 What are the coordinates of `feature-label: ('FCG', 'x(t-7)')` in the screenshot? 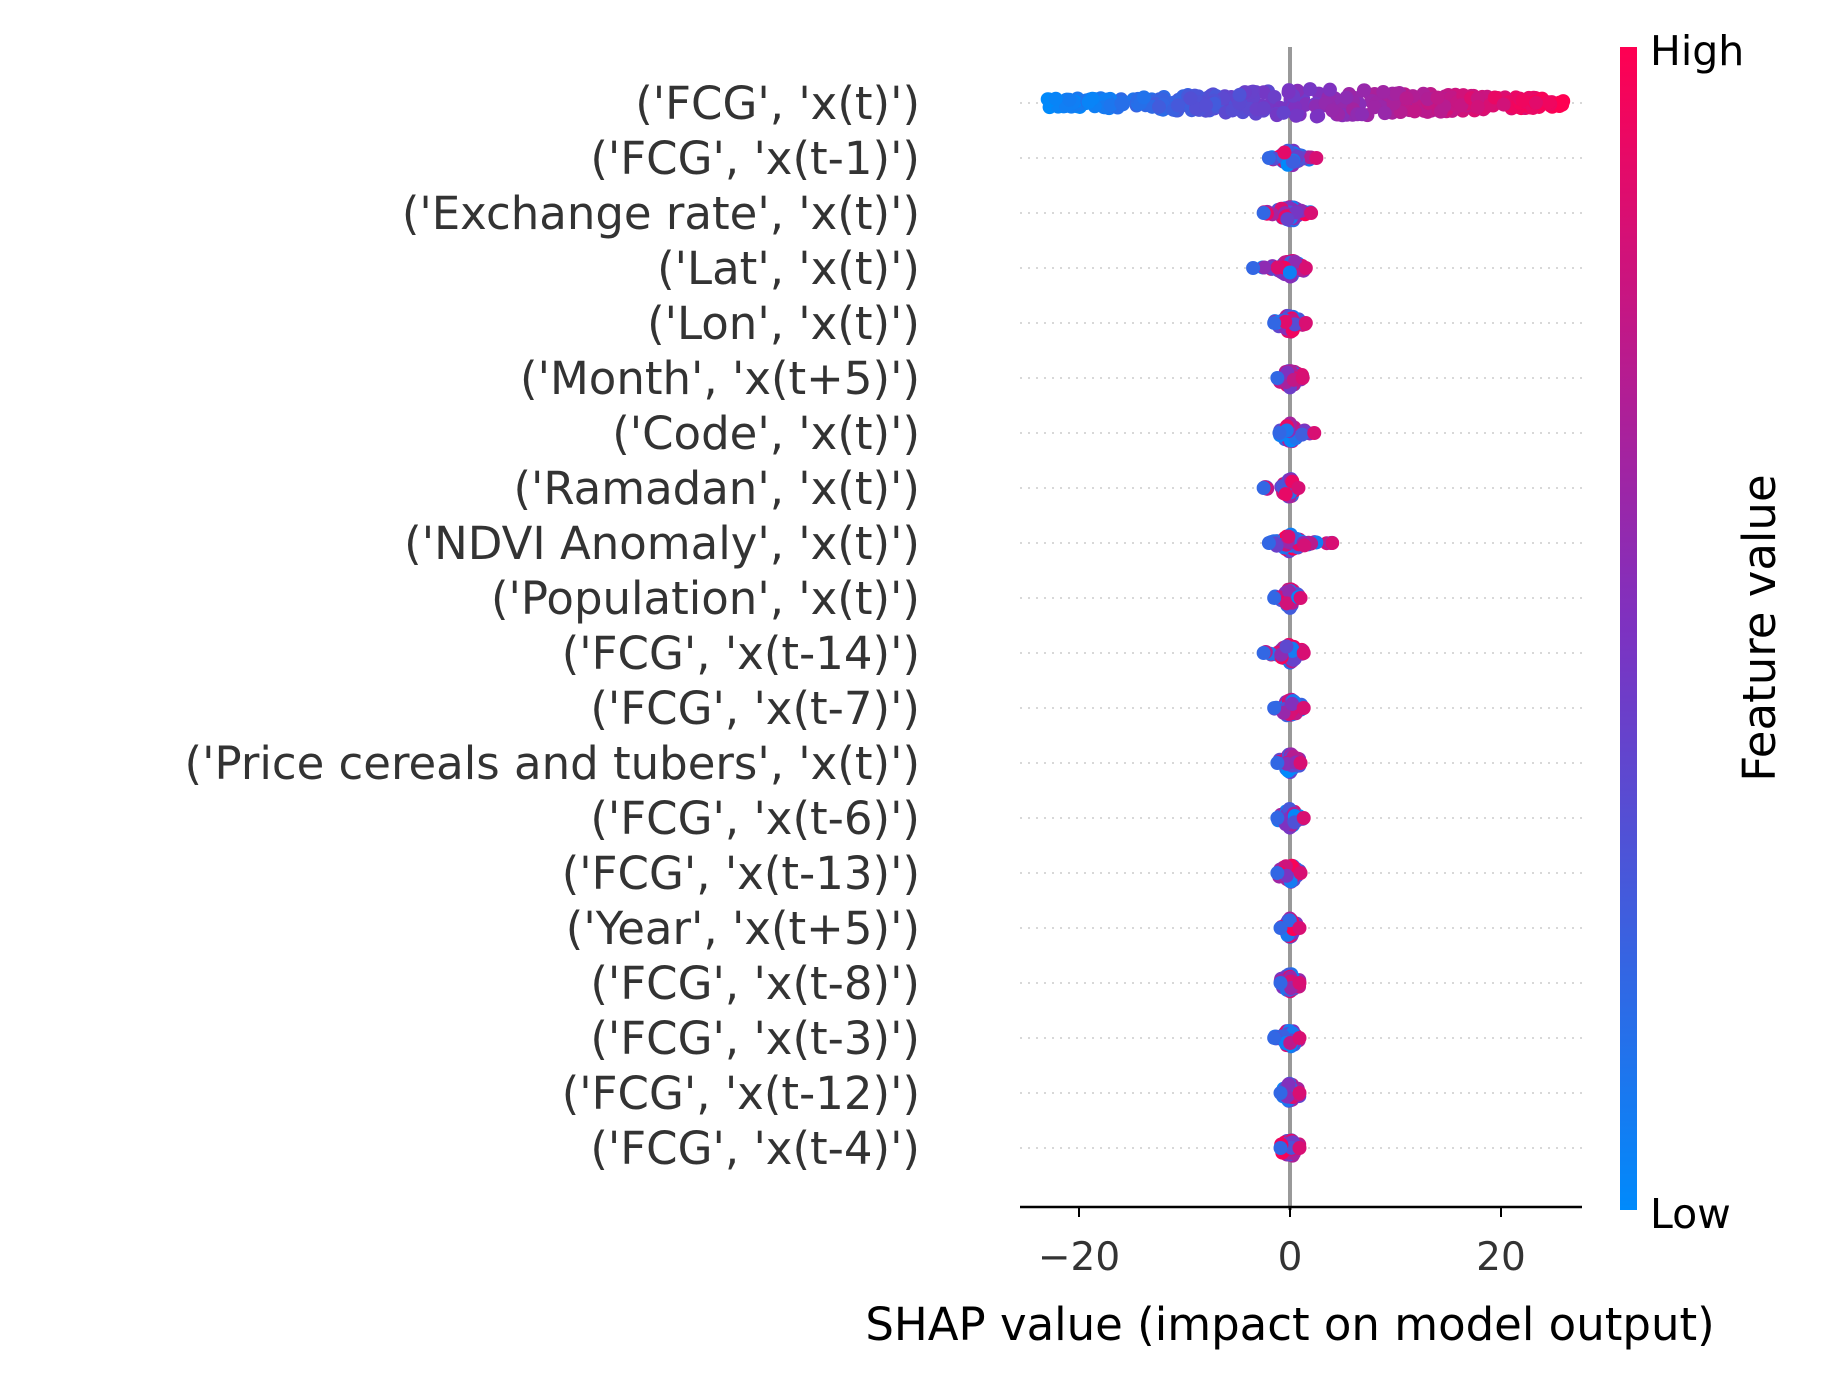 It's located at (755, 708).